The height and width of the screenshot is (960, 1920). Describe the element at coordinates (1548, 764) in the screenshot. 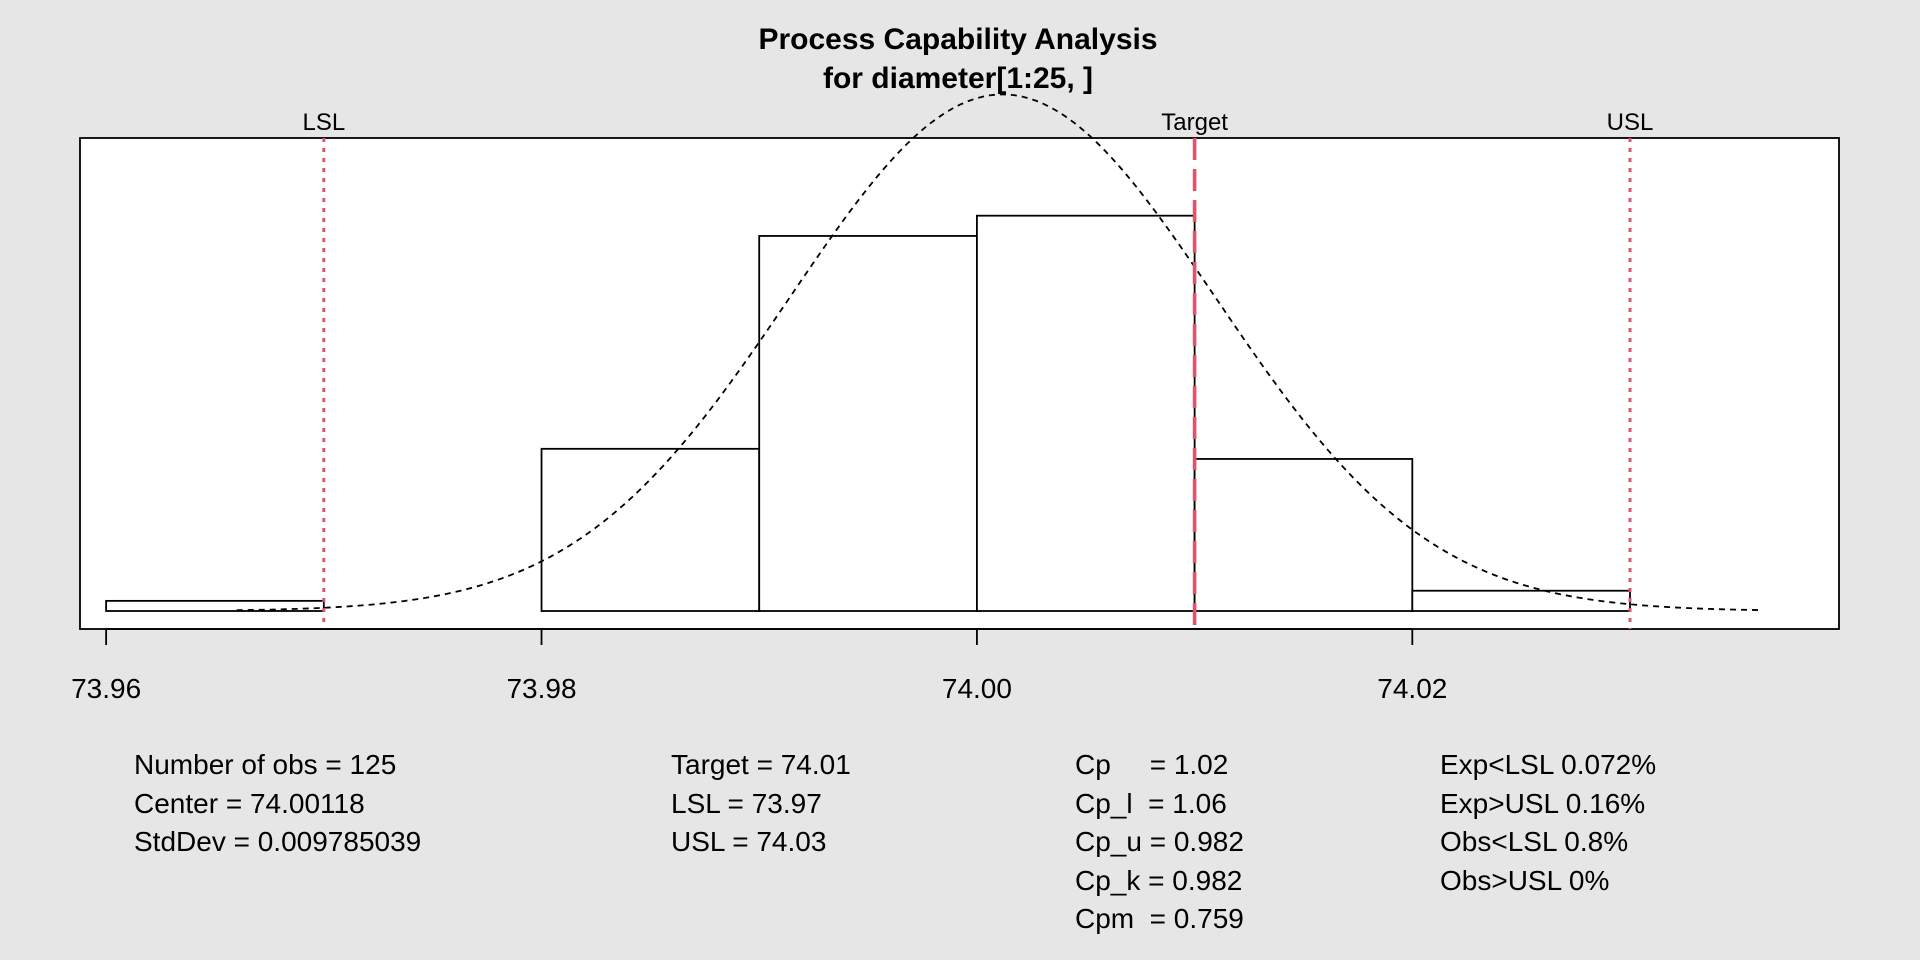

I see `stat-exp-below-lsl: Exp<LSL 0.072%` at that location.